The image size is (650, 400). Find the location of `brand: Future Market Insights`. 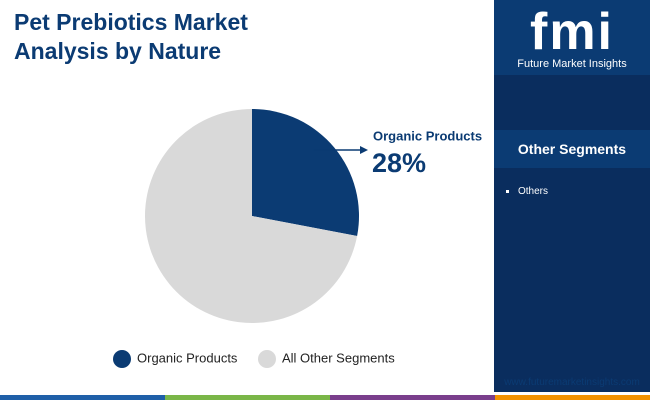

brand: Future Market Insights is located at coordinates (572, 64).